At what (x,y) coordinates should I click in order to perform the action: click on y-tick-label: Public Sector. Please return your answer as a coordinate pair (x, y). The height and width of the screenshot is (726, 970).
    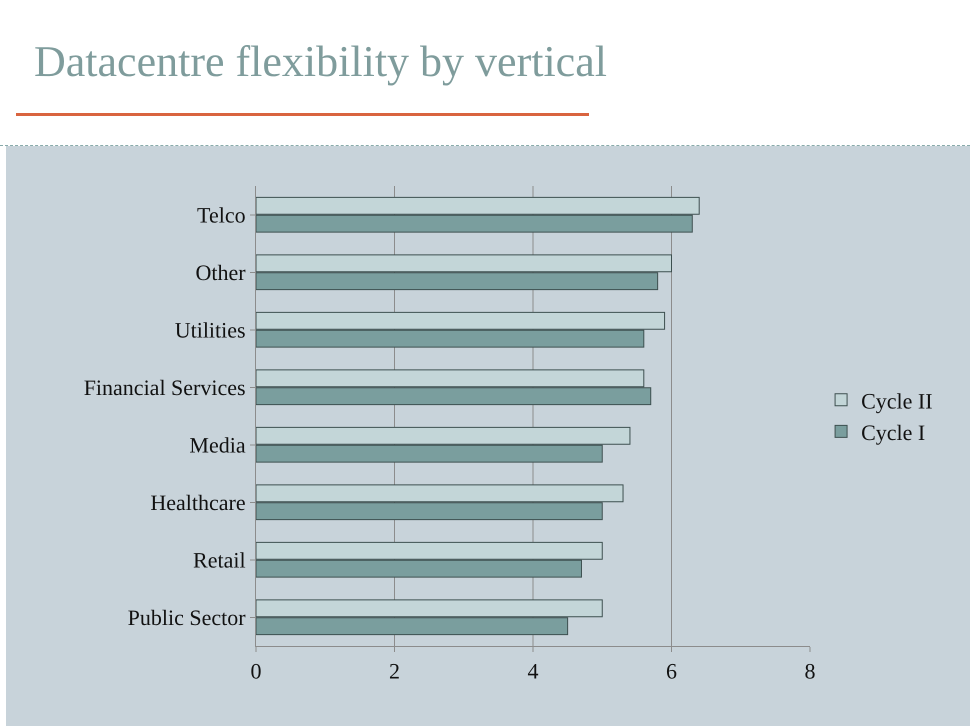
    Looking at the image, I should click on (187, 617).